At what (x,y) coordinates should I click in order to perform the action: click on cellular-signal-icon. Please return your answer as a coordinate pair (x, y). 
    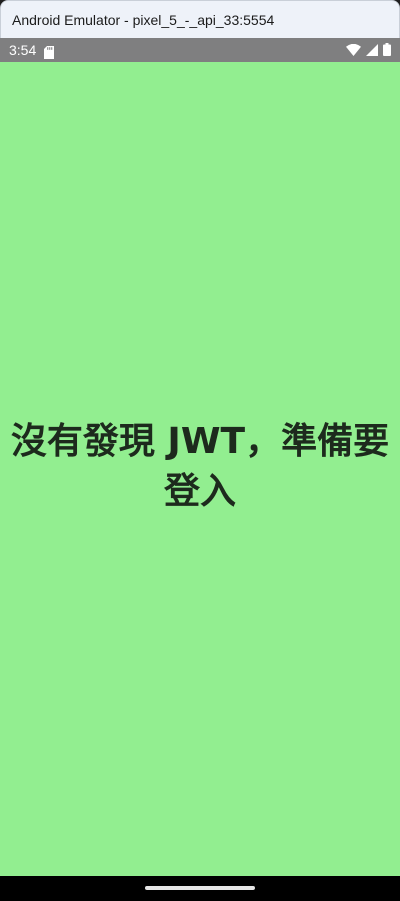
    Looking at the image, I should click on (372, 50).